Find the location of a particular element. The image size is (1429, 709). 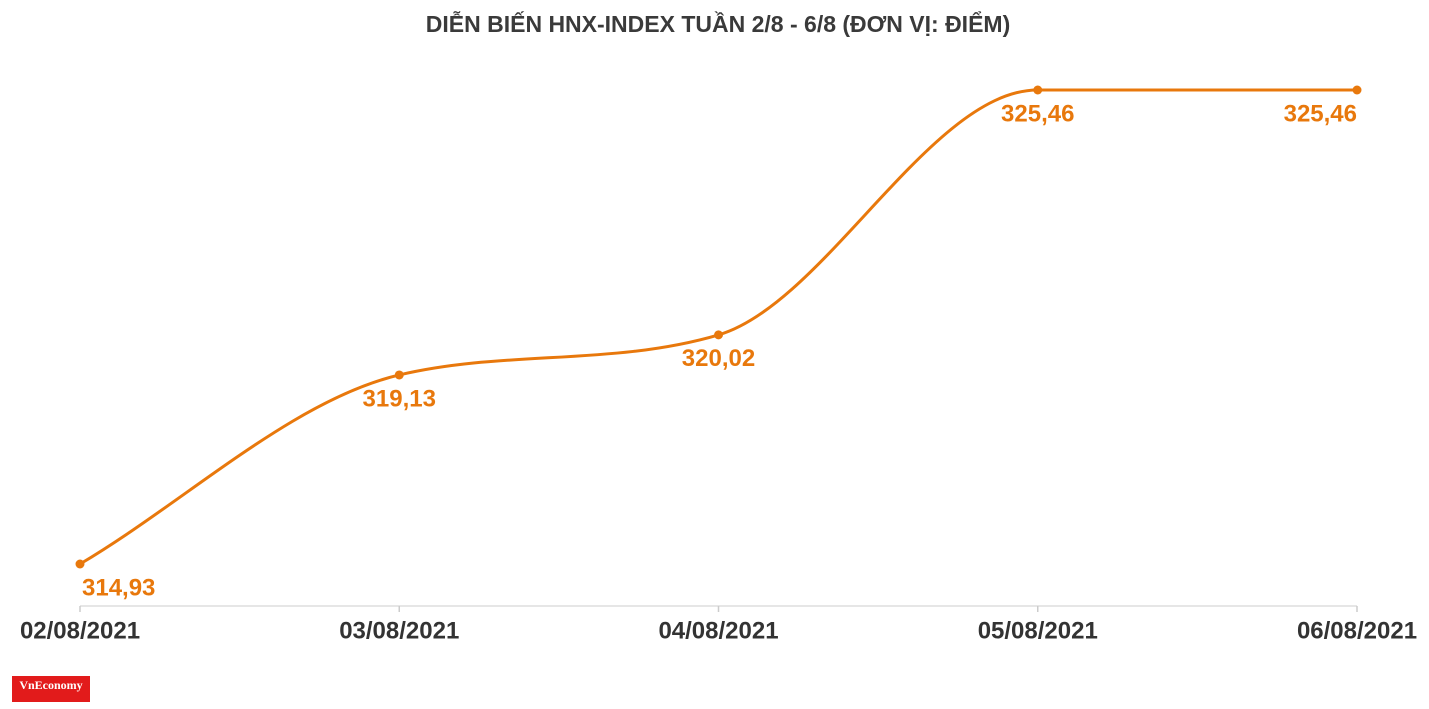

logo-box is located at coordinates (51, 689).